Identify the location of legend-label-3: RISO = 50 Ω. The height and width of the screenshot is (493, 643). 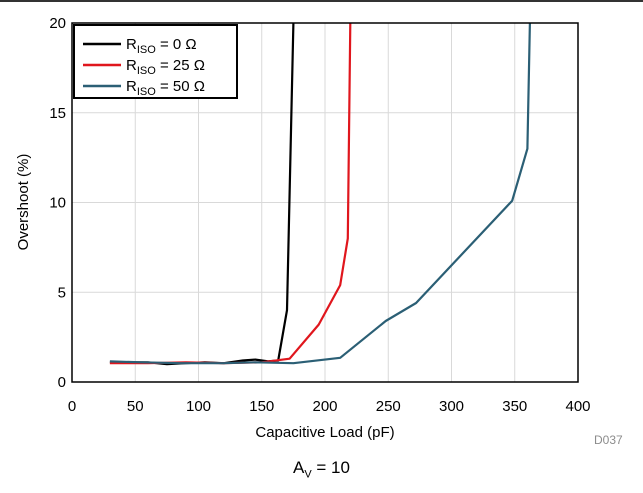
(165, 88).